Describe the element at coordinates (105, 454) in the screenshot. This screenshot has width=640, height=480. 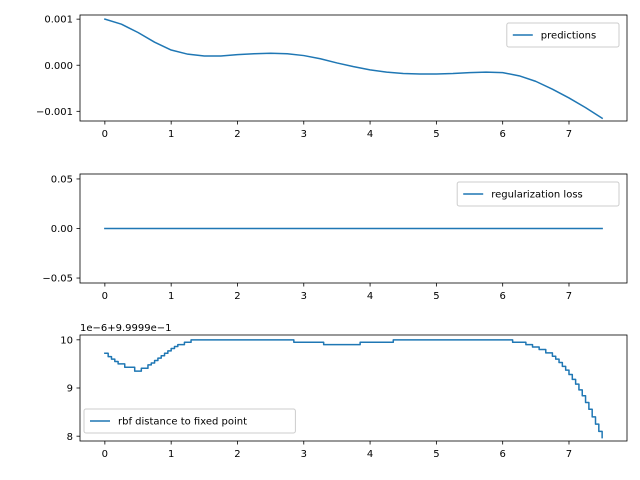
I see `x-tick-label-3-0: 0` at that location.